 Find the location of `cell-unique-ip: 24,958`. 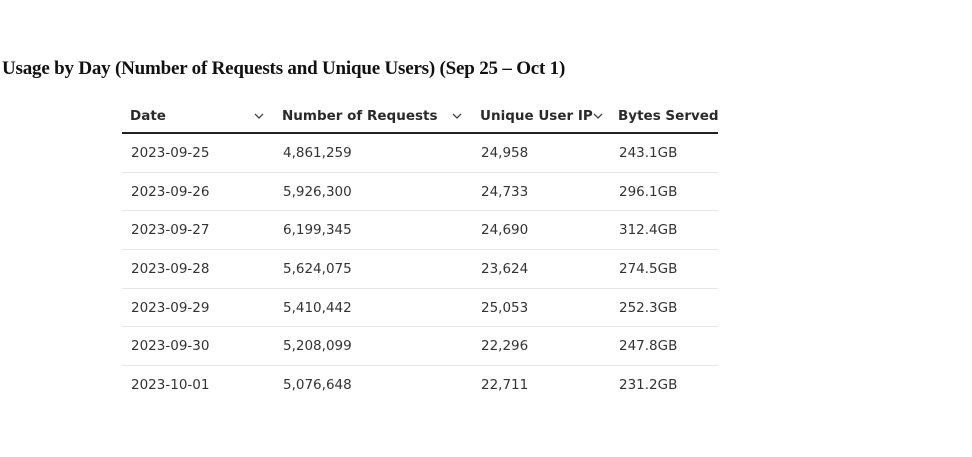

cell-unique-ip: 24,958 is located at coordinates (505, 152).